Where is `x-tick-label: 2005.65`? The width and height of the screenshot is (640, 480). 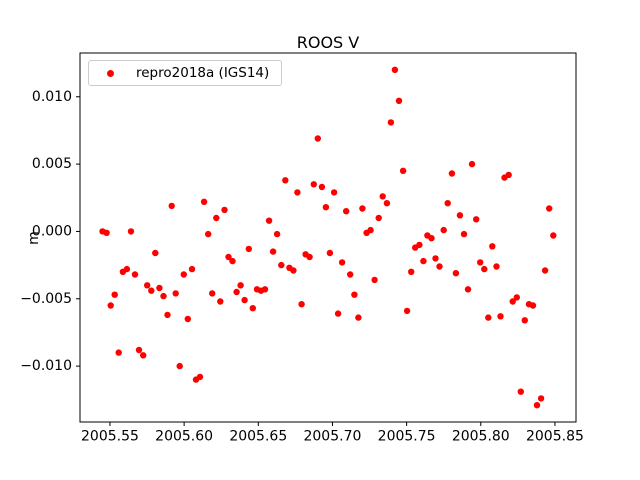 x-tick-label: 2005.65 is located at coordinates (258, 437).